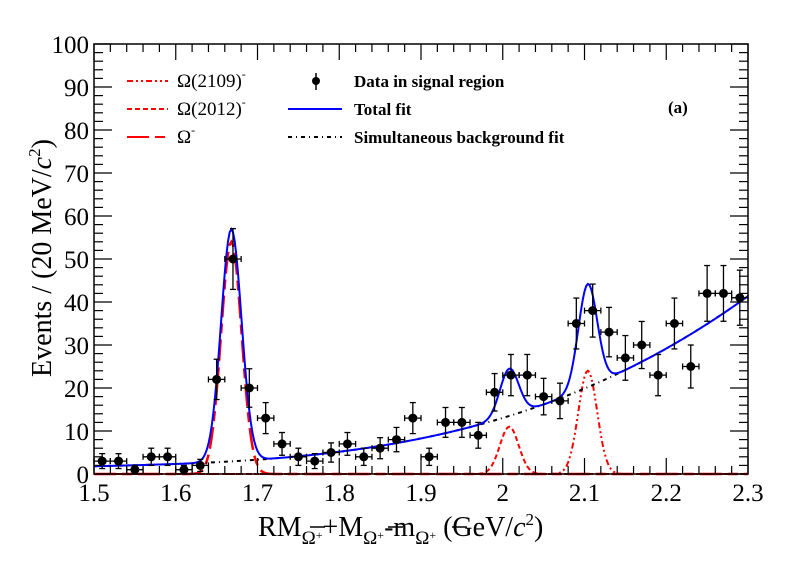 The width and height of the screenshot is (787, 565). Describe the element at coordinates (350, 109) in the screenshot. I see `legend-item-total-fit: Total fit` at that location.